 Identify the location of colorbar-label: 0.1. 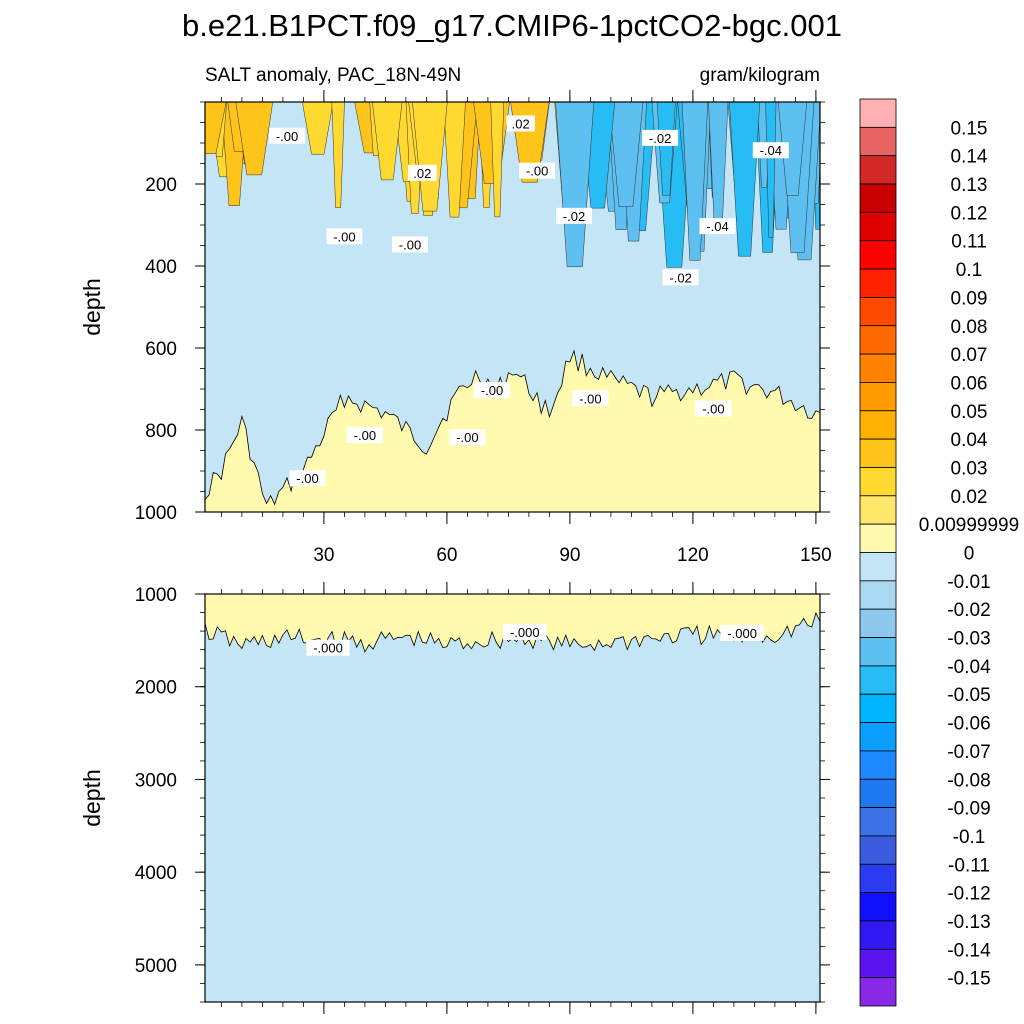
(969, 270).